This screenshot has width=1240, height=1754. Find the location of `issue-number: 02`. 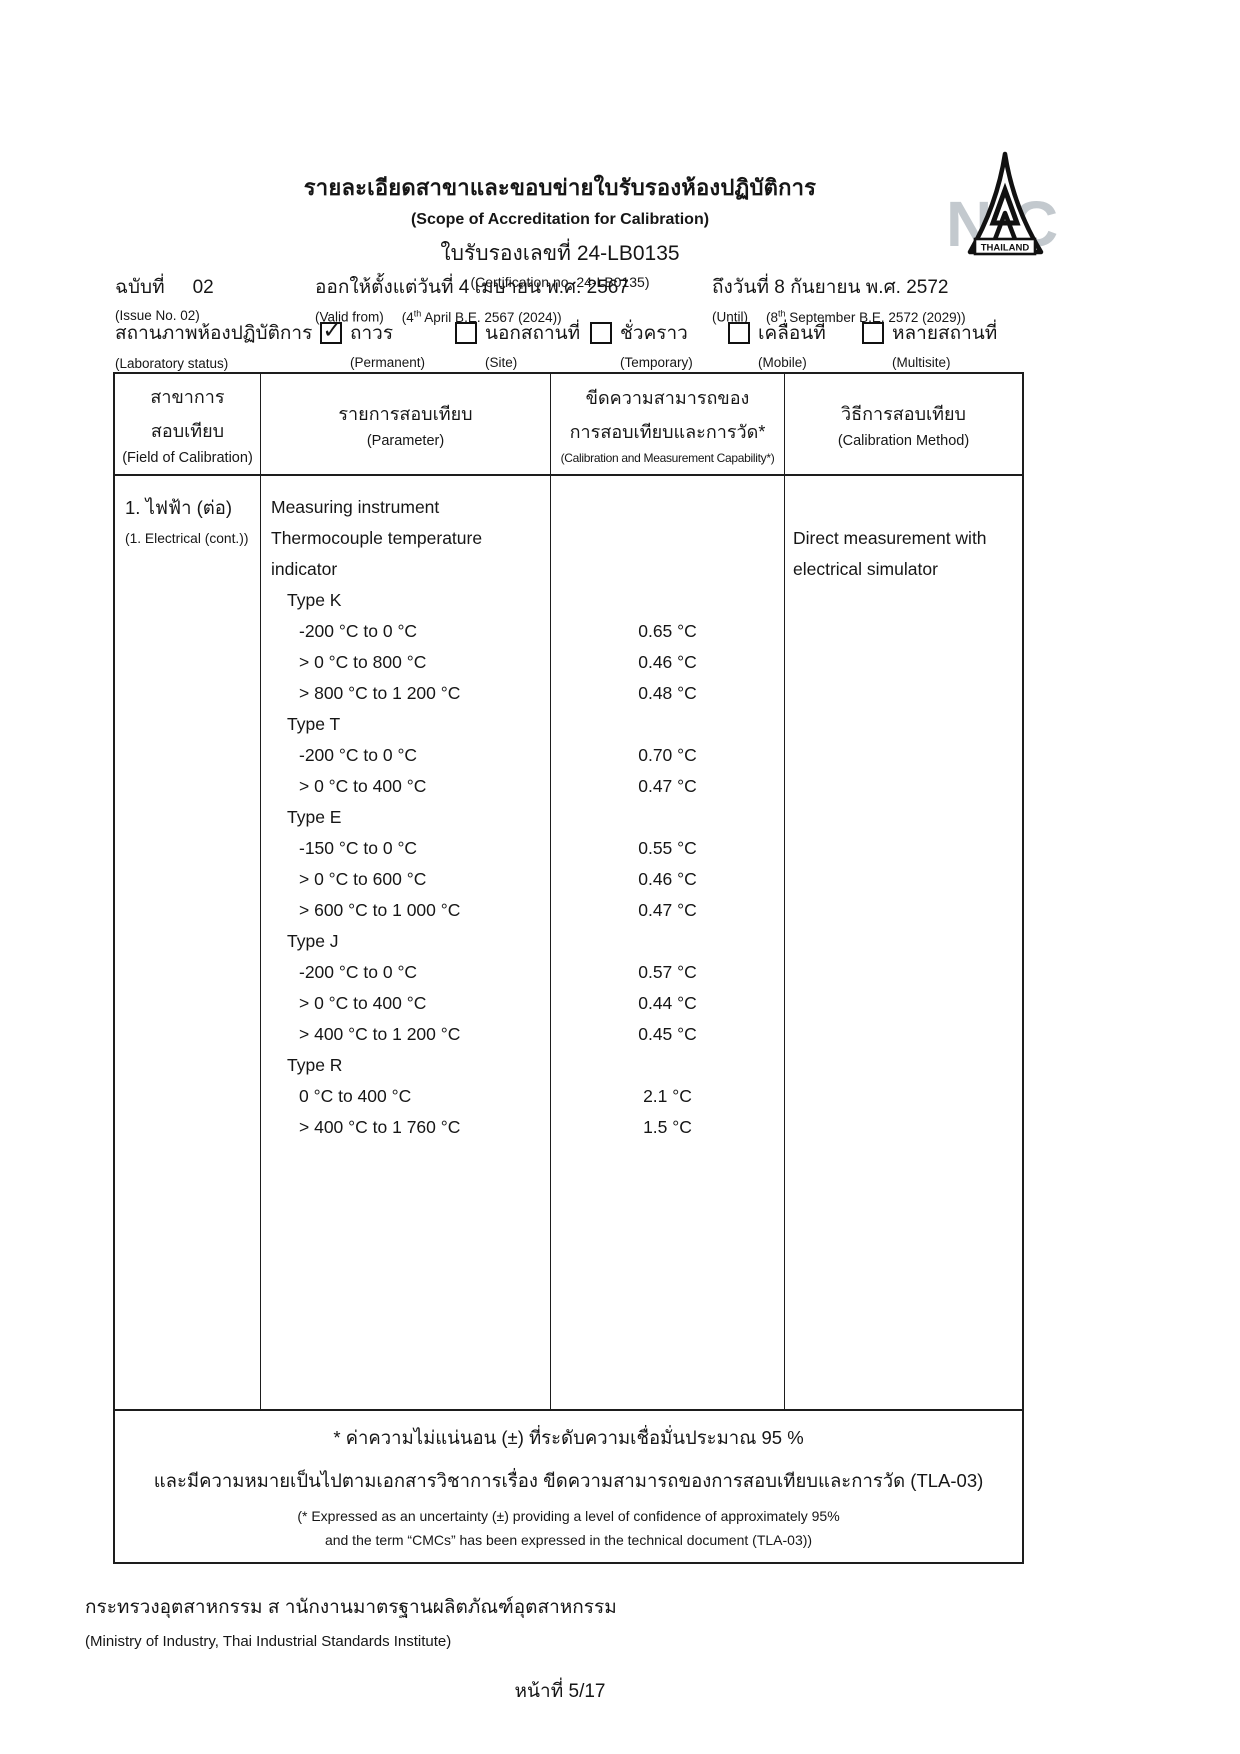

issue-number: 02 is located at coordinates (203, 287).